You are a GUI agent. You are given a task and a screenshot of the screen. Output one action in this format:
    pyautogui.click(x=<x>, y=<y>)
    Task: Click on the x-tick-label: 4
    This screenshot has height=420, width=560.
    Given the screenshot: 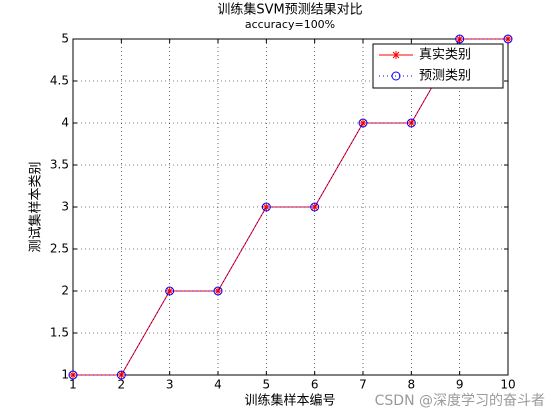 What is the action you would take?
    pyautogui.click(x=218, y=385)
    